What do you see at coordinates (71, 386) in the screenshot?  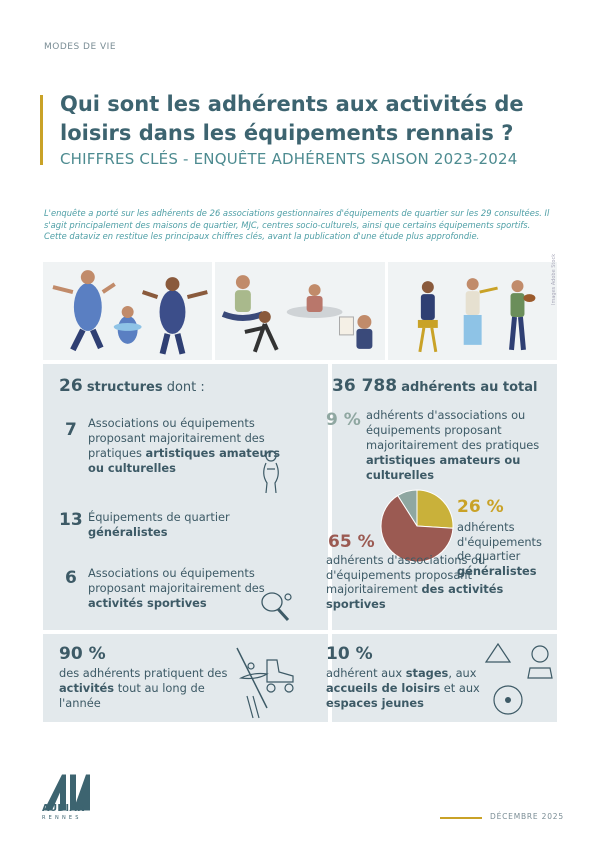 I see `structures-count: 26` at bounding box center [71, 386].